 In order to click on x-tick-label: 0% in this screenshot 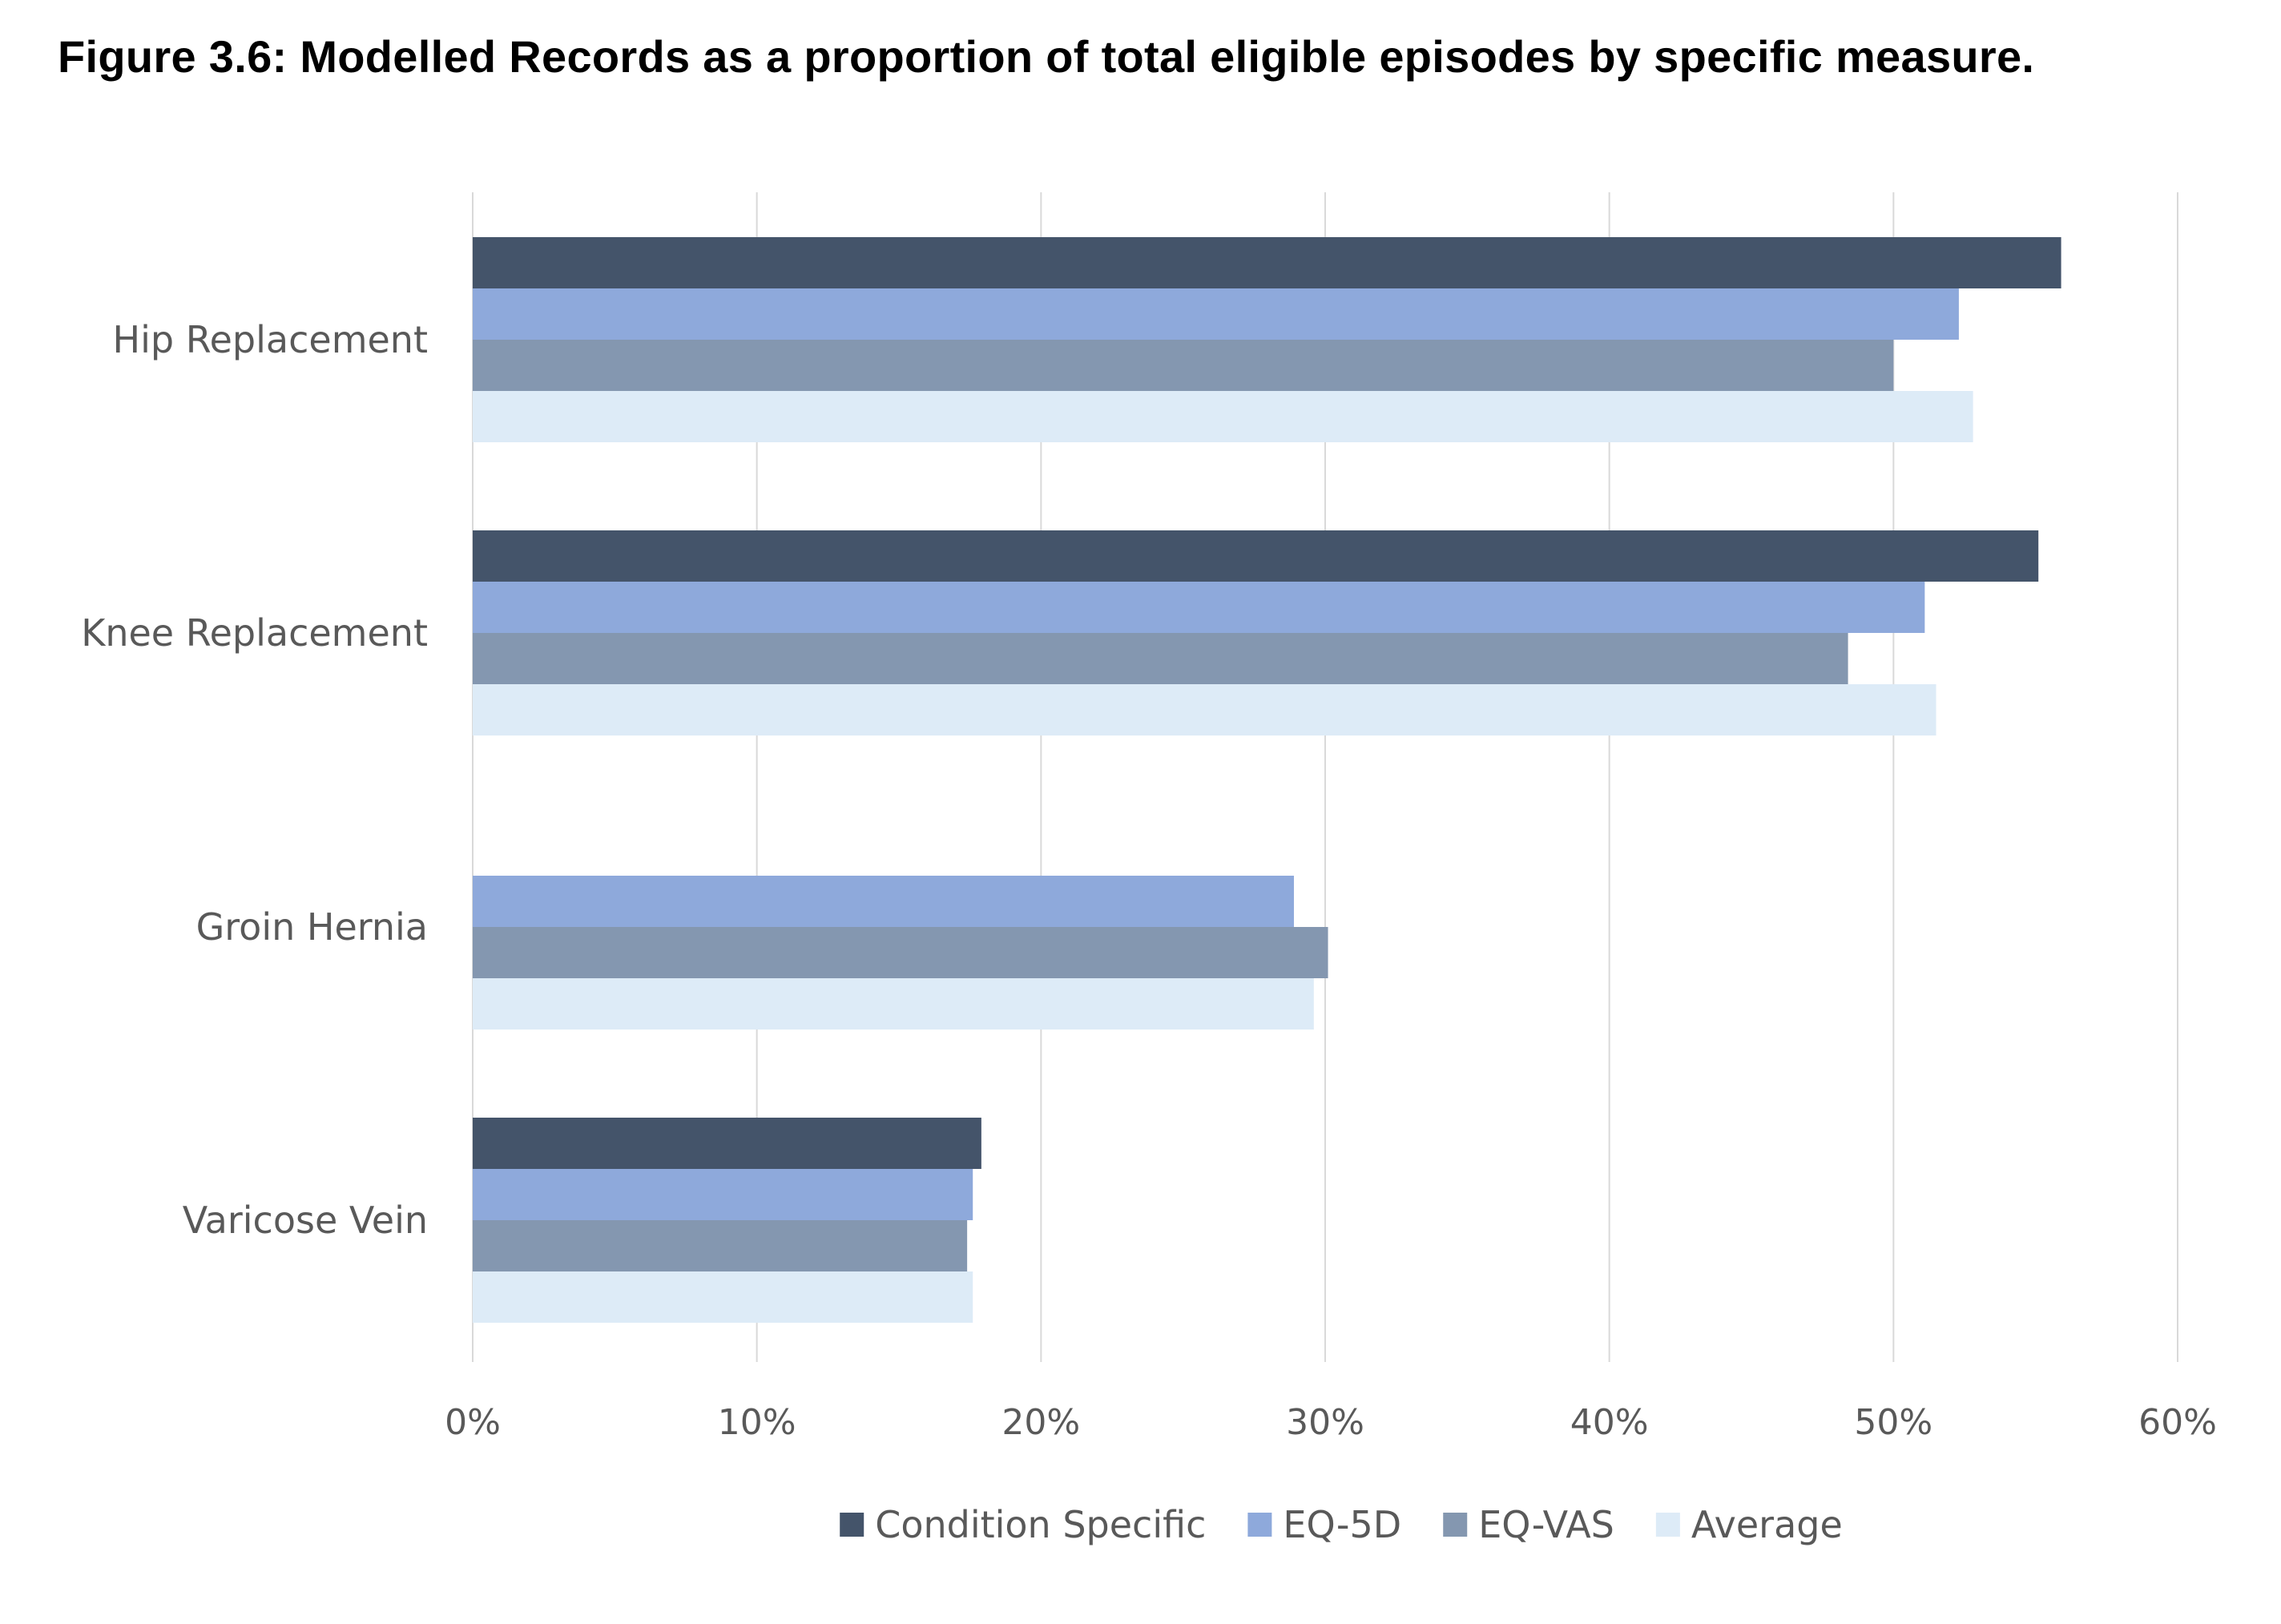, I will do `click(473, 1422)`.